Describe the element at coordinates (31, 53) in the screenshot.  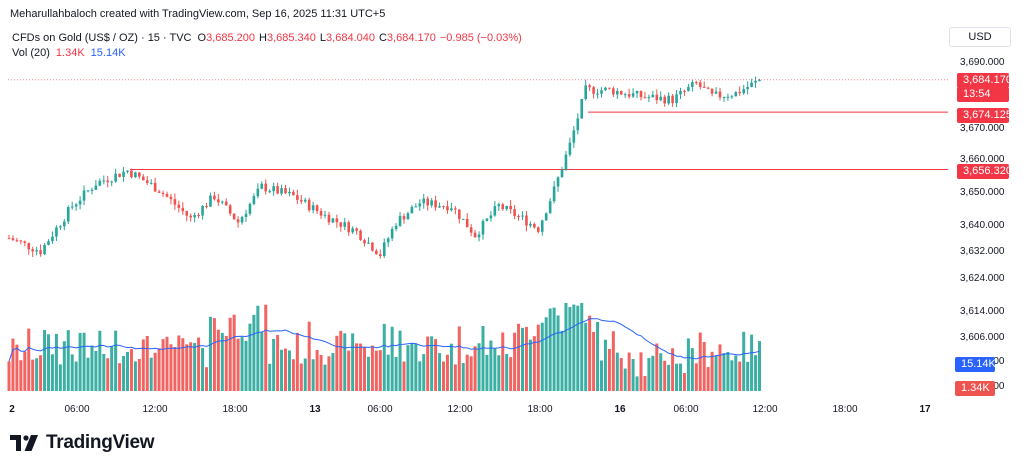
I see `volume-label: Vol (20)` at that location.